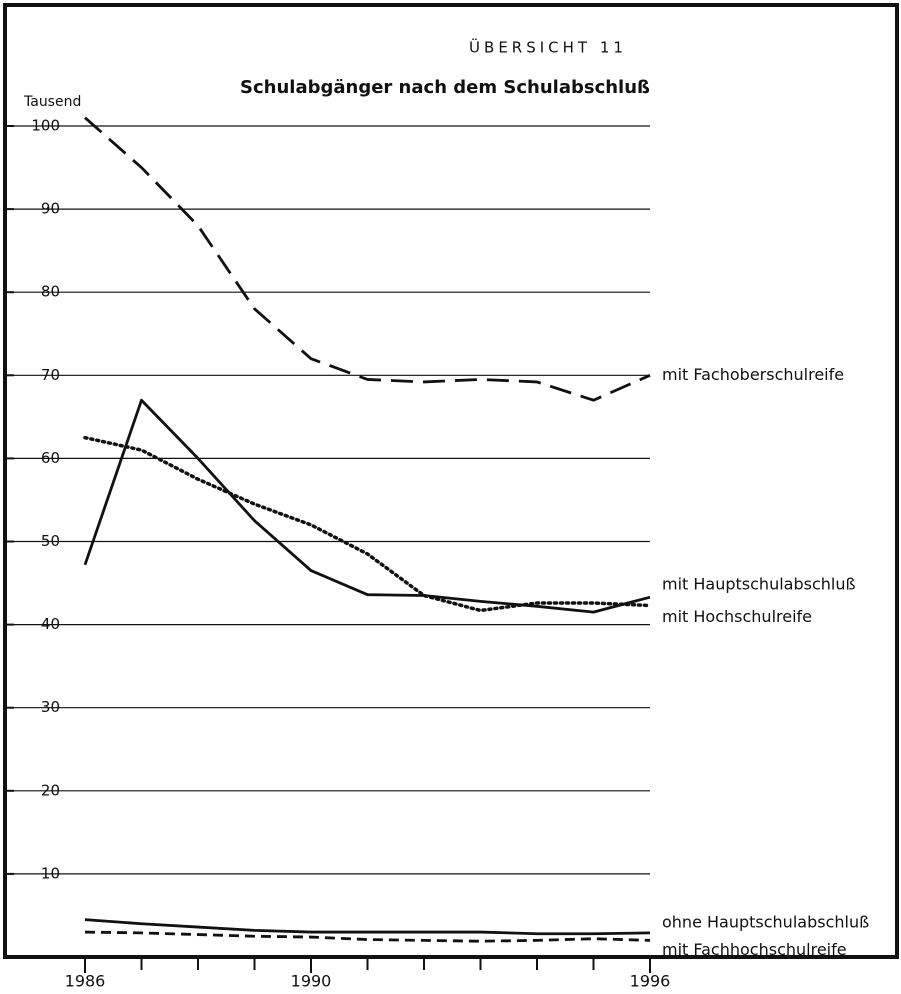  I want to click on y-tick-label: 60, so click(50, 458).